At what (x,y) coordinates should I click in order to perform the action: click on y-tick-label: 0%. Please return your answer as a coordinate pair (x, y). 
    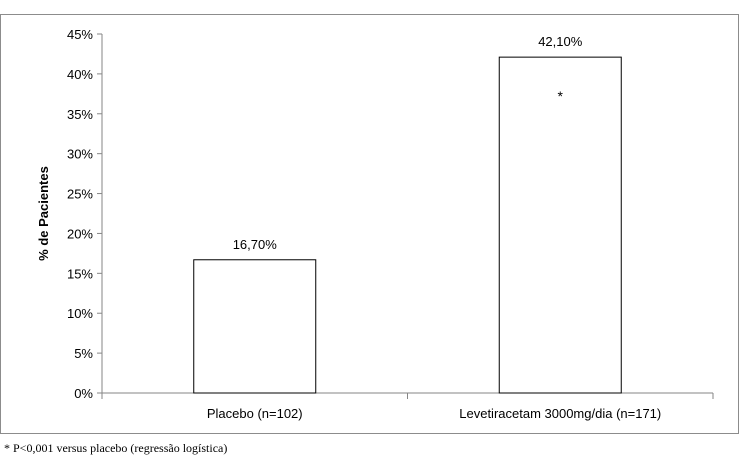
    Looking at the image, I should click on (83, 393).